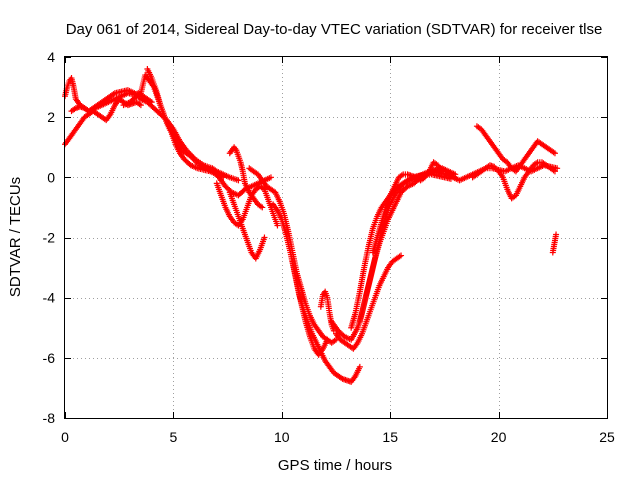 This screenshot has width=640, height=480. Describe the element at coordinates (174, 437) in the screenshot. I see `x-tick-label: 5` at that location.